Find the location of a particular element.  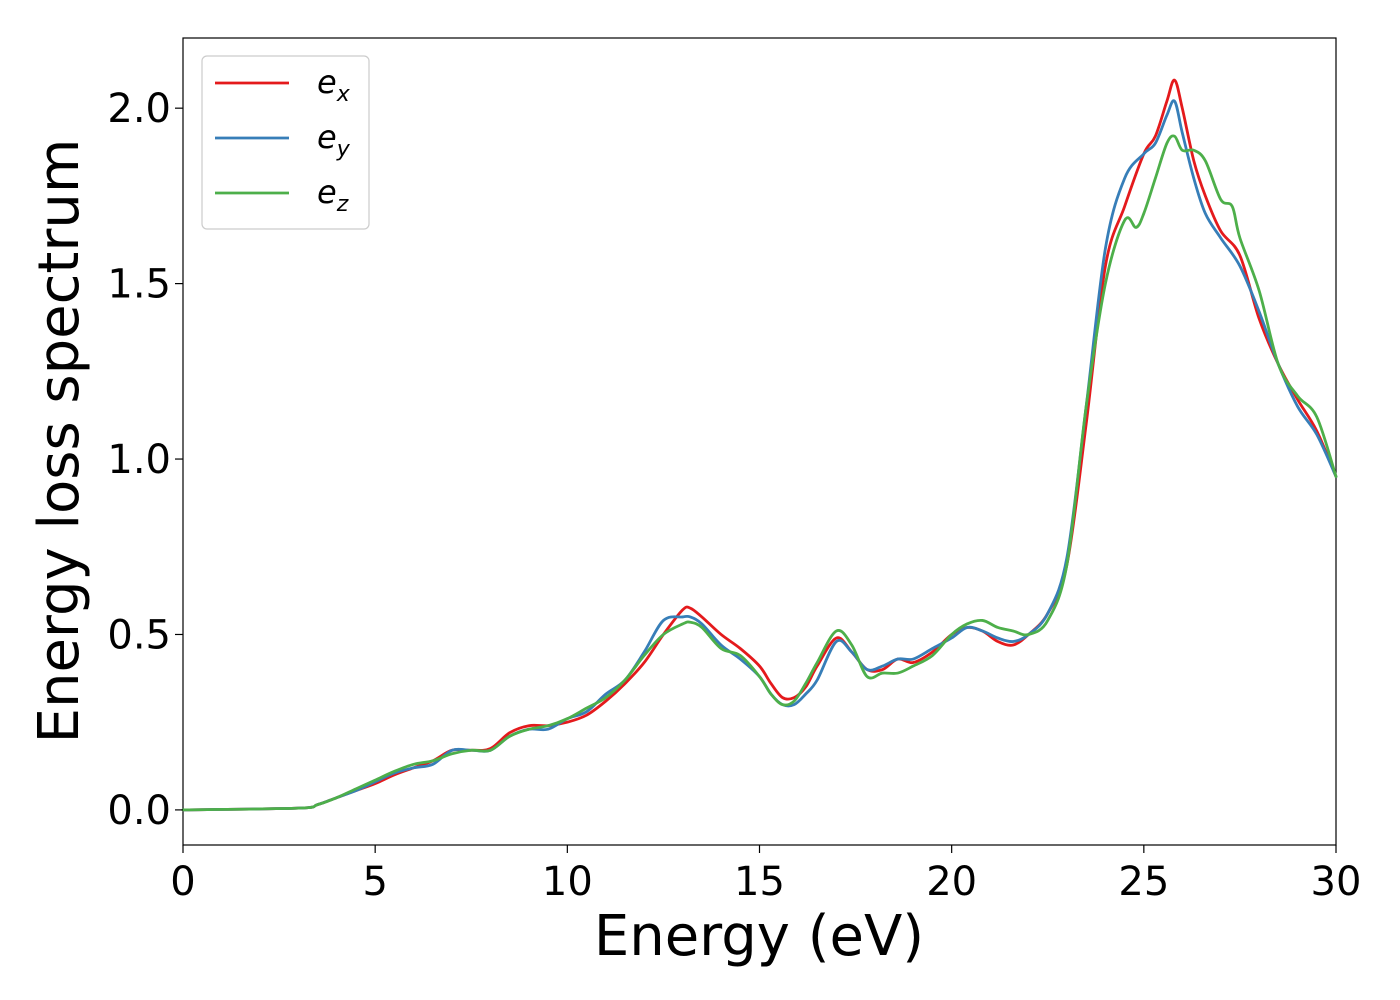

y-axis-label: Energy loss spectrum is located at coordinates (59, 441).